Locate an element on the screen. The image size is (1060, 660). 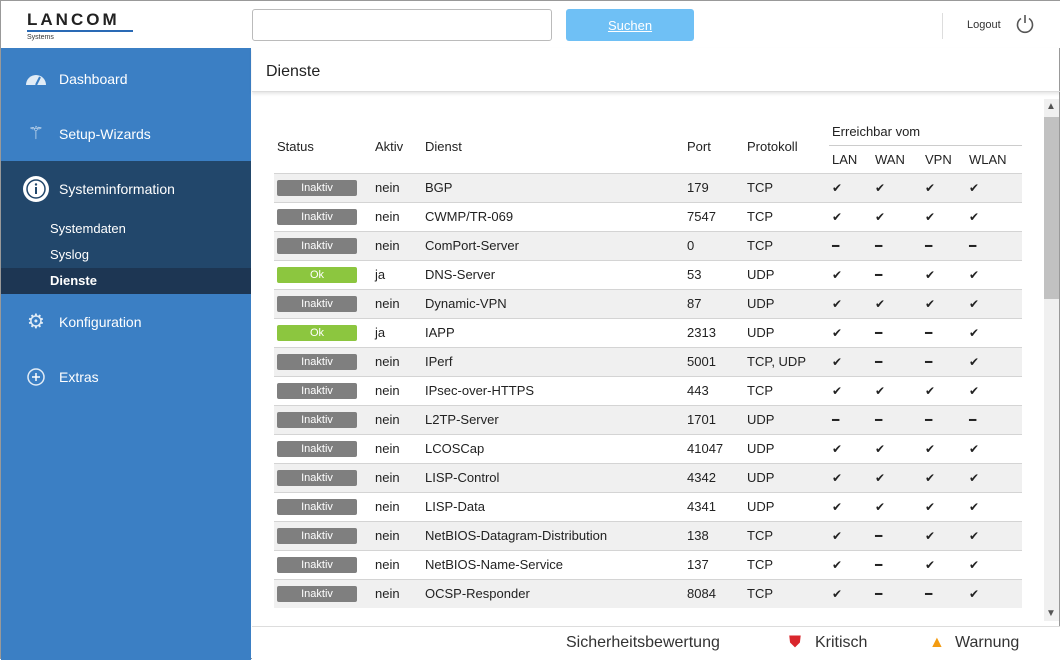
aktiv-cell: ja is located at coordinates (397, 332).